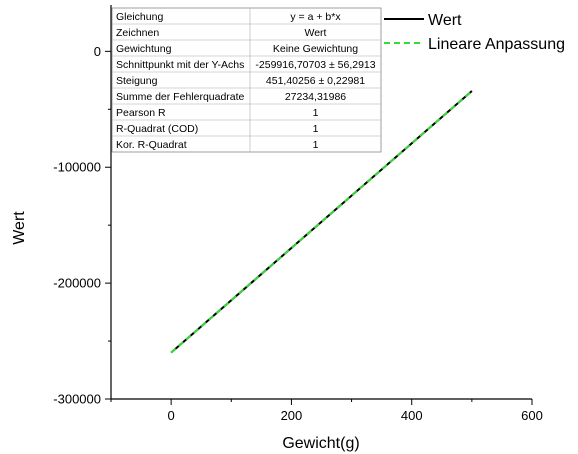 This screenshot has height=454, width=578. I want to click on y-tick-label: 0, so click(97, 51).